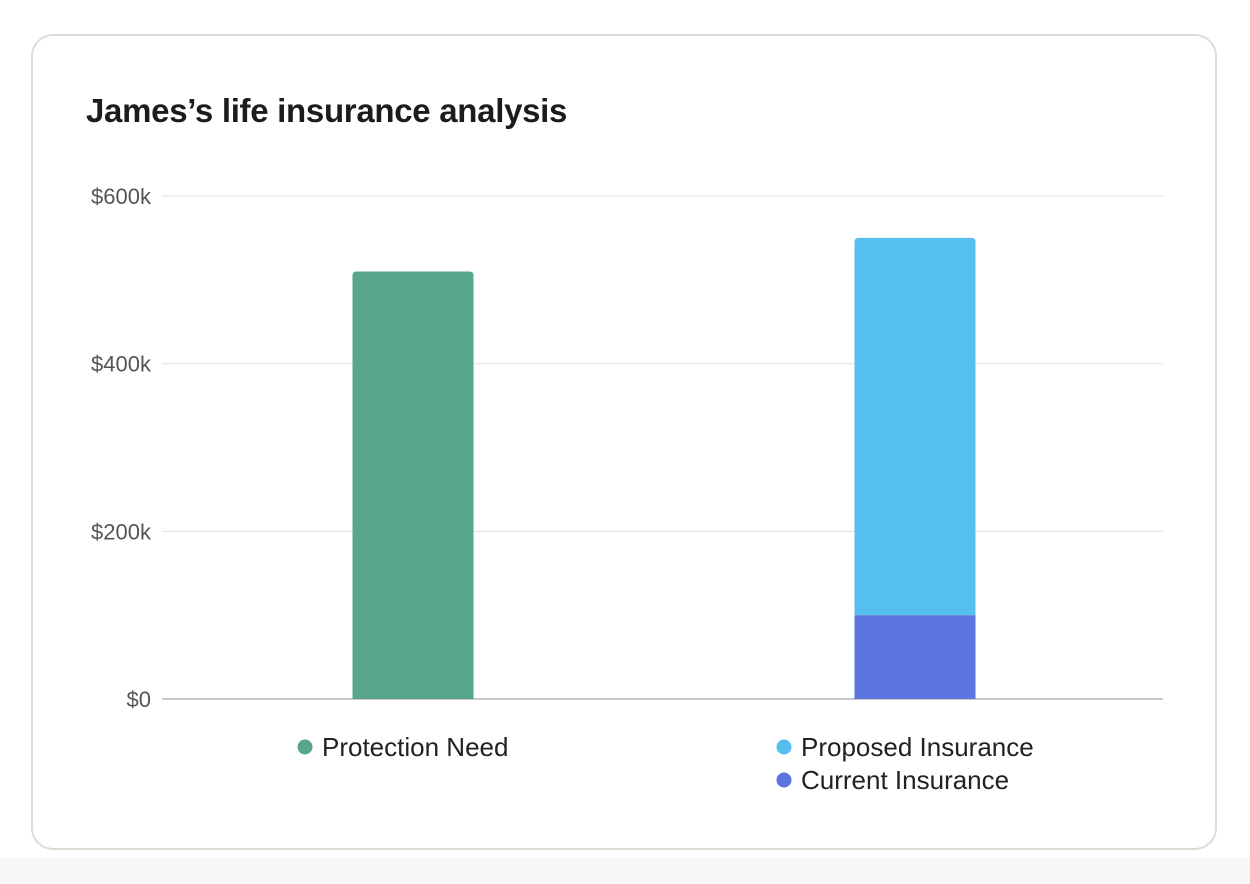 This screenshot has height=884, width=1250. Describe the element at coordinates (415, 747) in the screenshot. I see `legend-label: Protection Need` at that location.